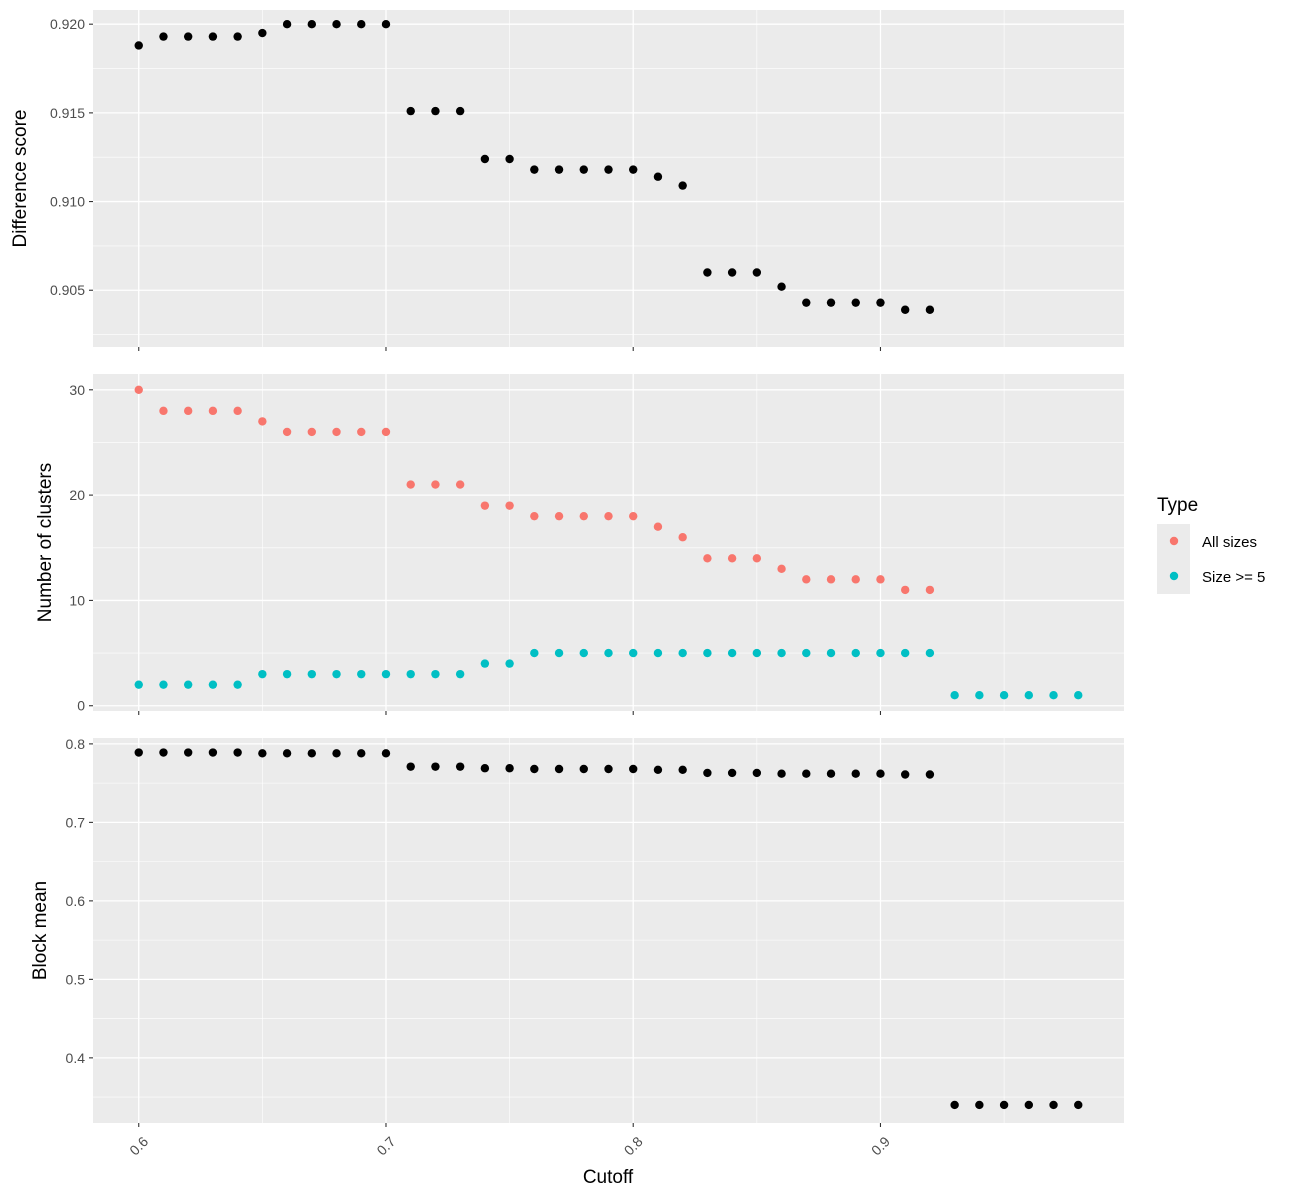 Image resolution: width=1300 pixels, height=1200 pixels. What do you see at coordinates (1233, 577) in the screenshot?
I see `legend-label-size-ge-5: Size >= 5` at bounding box center [1233, 577].